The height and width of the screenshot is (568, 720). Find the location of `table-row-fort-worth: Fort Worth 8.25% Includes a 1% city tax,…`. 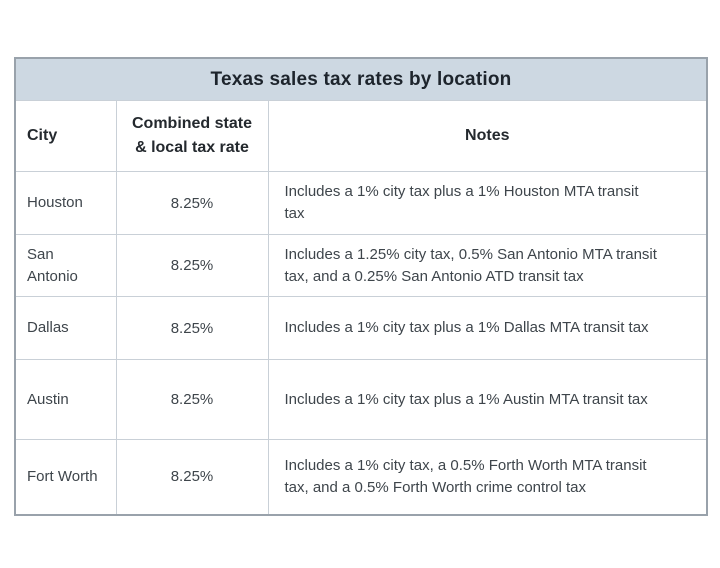

table-row-fort-worth: Fort Worth 8.25% Includes a 1% city tax,… is located at coordinates (361, 477).